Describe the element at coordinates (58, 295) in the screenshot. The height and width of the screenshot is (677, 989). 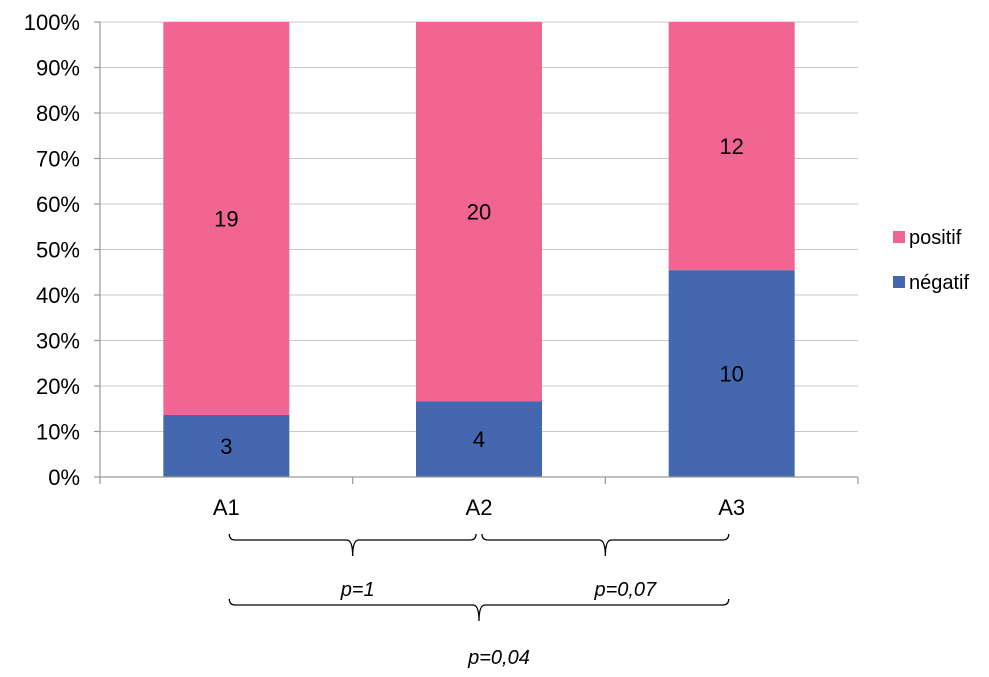
I see `y-tick-label: 40%` at that location.